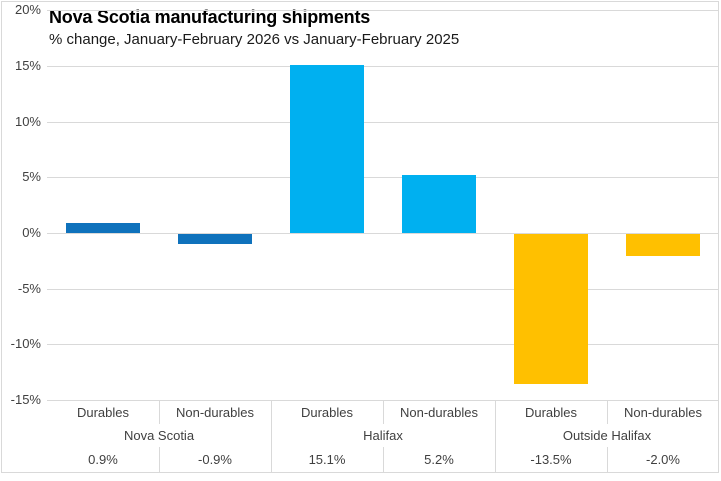 The width and height of the screenshot is (721, 481). I want to click on y-axis-tick-label: 20%, so click(27, 9).